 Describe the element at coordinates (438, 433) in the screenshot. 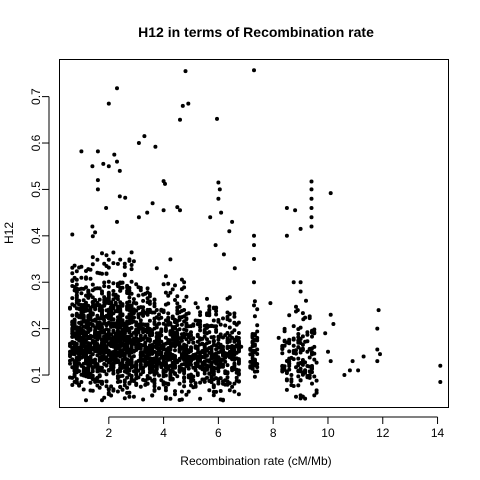

I see `x-tick-label: 14` at that location.